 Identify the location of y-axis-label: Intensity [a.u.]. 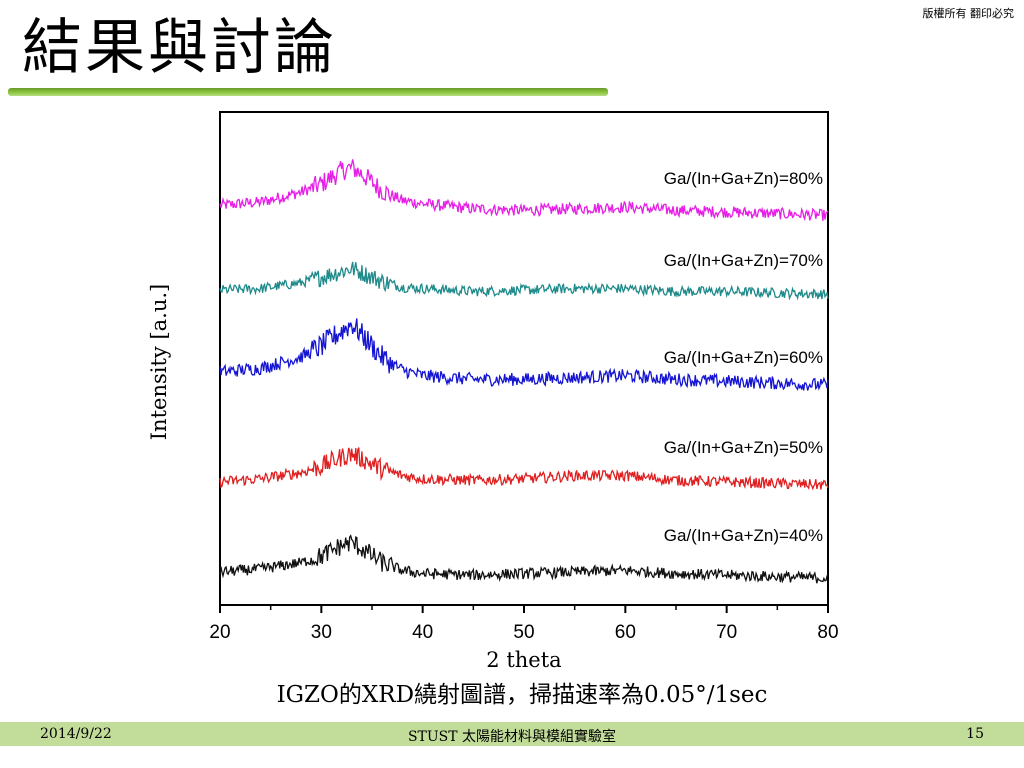
(159, 362).